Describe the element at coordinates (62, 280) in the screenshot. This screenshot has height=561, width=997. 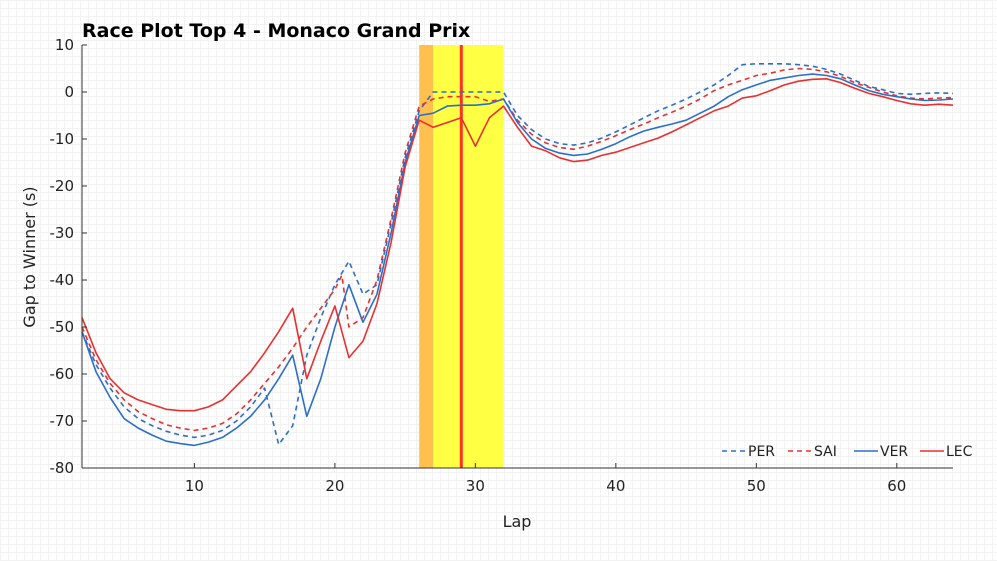
I see `y-tick-label: -40` at that location.